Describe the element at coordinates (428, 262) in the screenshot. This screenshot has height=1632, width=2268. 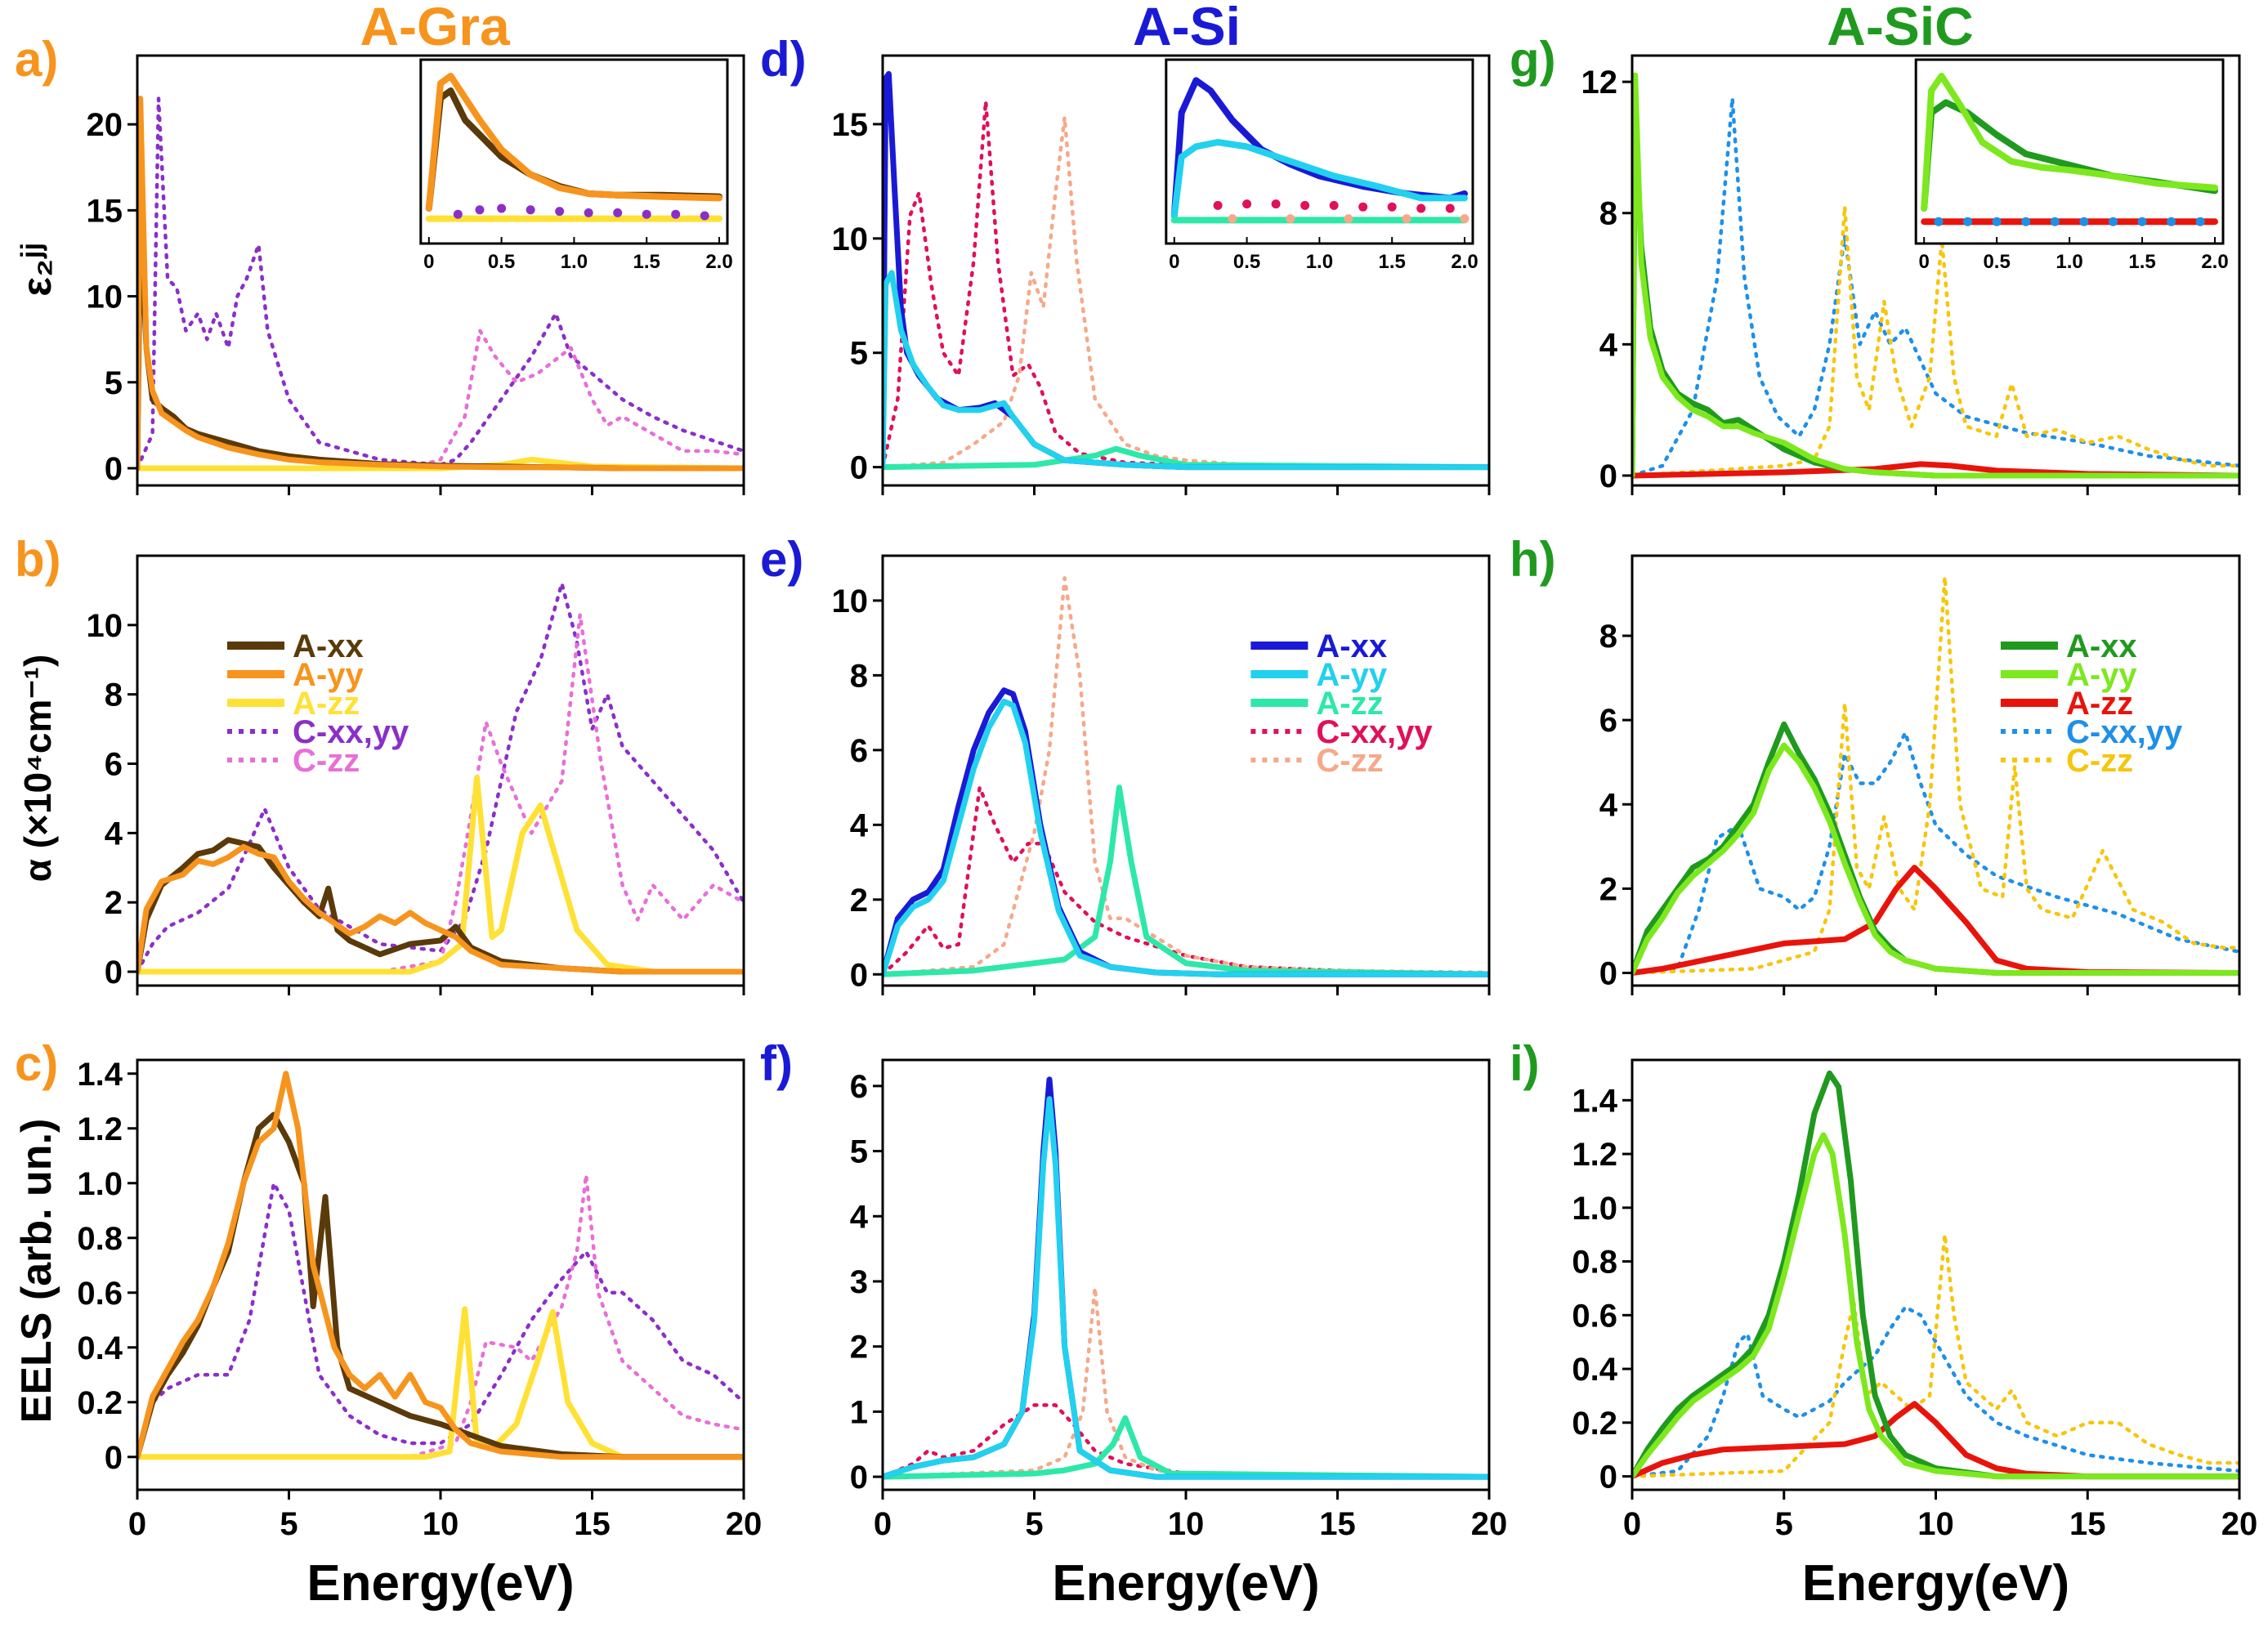
I see `inset-x-tick-label: 0` at that location.